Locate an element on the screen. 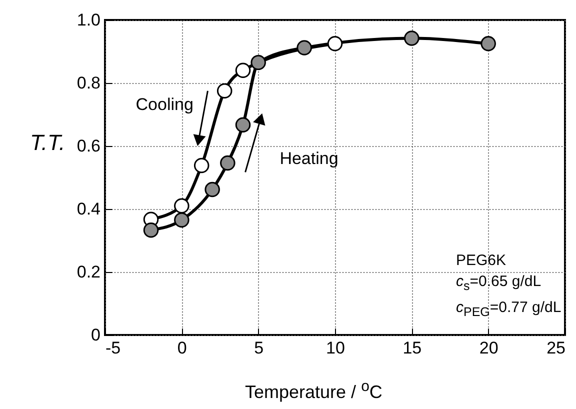 The height and width of the screenshot is (409, 576). annotation: c$_{s}$=0.65 g/dL is located at coordinates (499, 283).